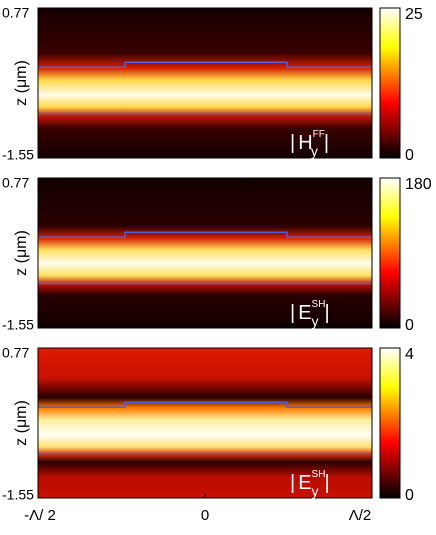 Image resolution: width=436 pixels, height=535 pixels. Describe the element at coordinates (205, 515) in the screenshot. I see `x-tick-label: 0` at that location.